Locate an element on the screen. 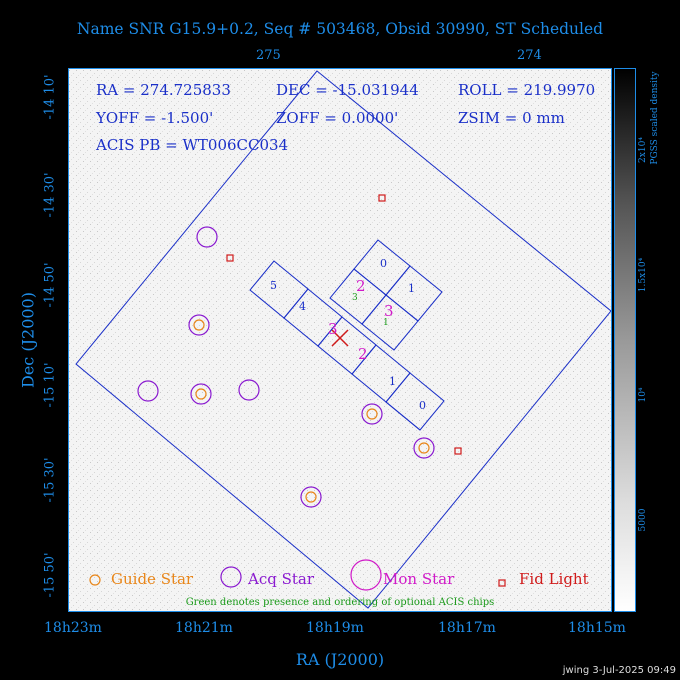  top-tick-label: 274 is located at coordinates (529, 55).